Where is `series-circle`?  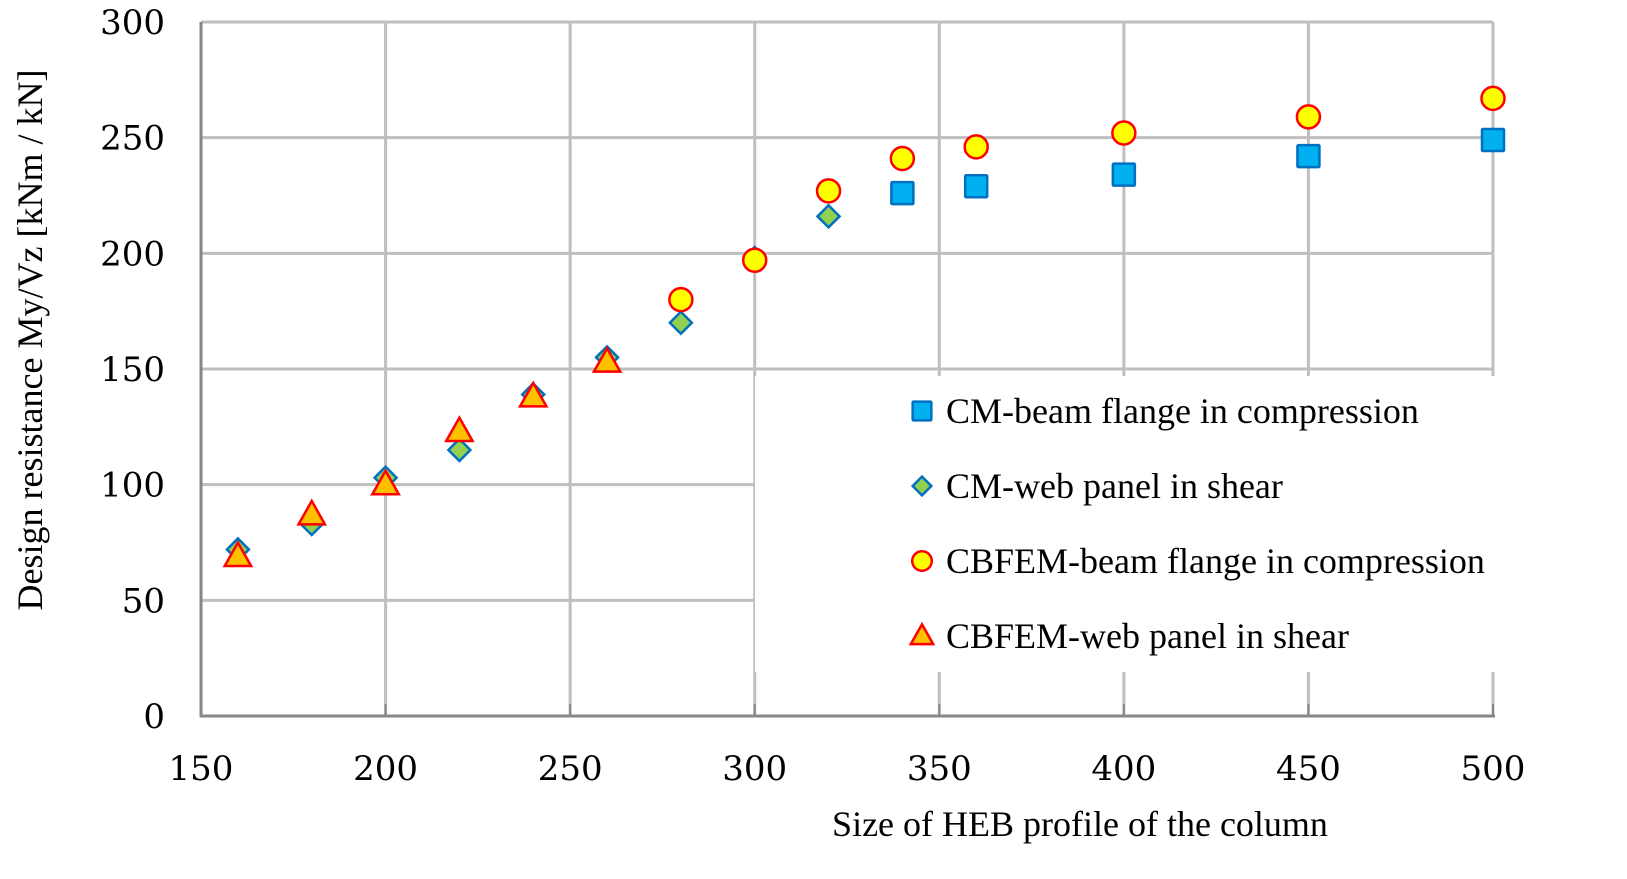
series-circle is located at coordinates (1087, 199).